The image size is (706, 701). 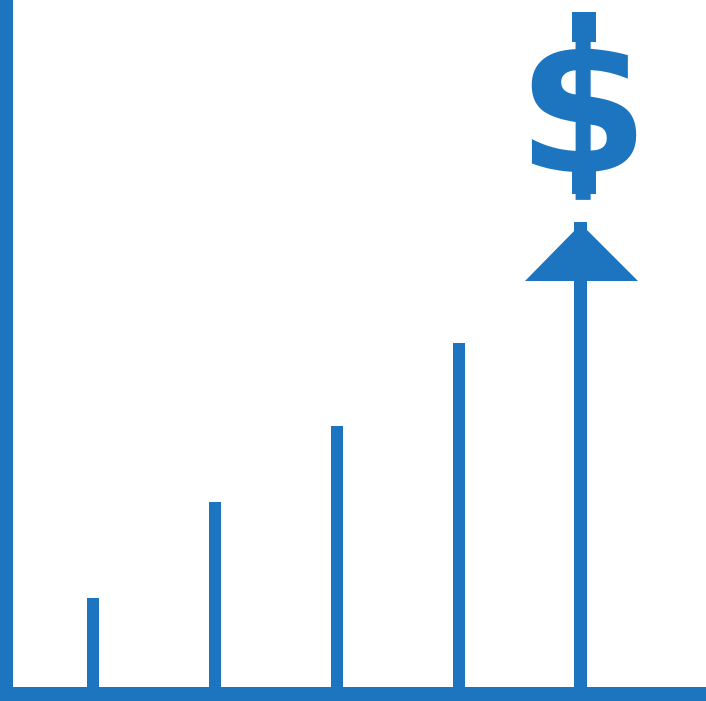 What do you see at coordinates (353, 694) in the screenshot?
I see `x-axis-line` at bounding box center [353, 694].